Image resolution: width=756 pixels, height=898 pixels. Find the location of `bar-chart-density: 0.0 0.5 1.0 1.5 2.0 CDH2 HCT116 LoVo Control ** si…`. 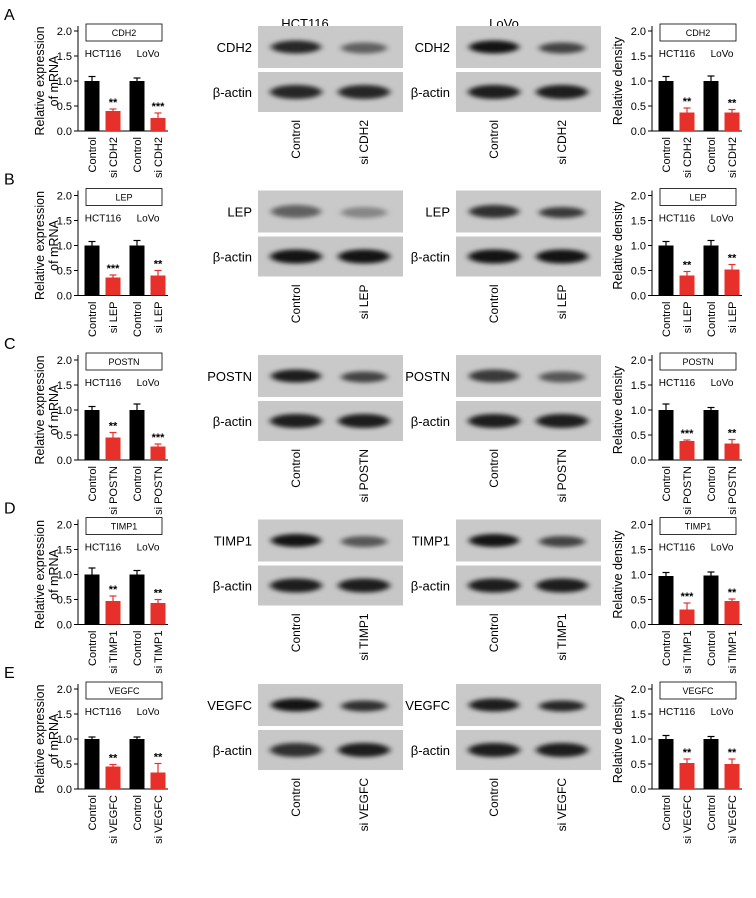

bar-chart-density: 0.0 0.5 1.0 1.5 2.0 CDH2 HCT116 LoVo Control ** si… is located at coordinates (676, 100).